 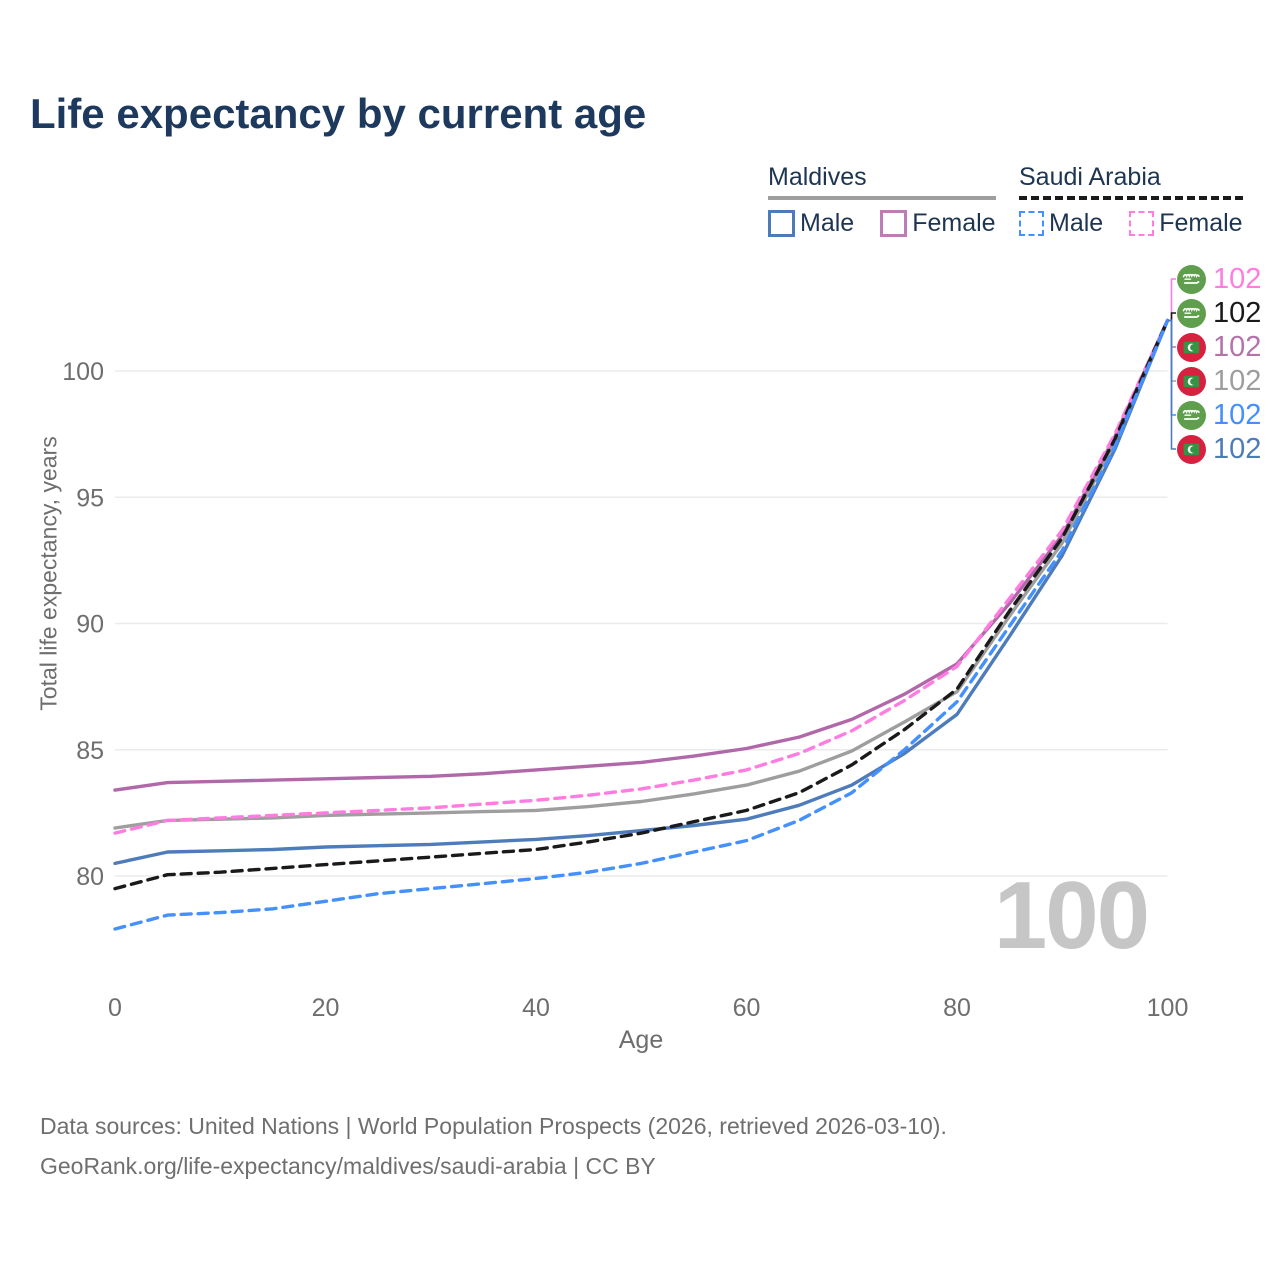 What do you see at coordinates (641, 1040) in the screenshot?
I see `x-axis-title: Age` at bounding box center [641, 1040].